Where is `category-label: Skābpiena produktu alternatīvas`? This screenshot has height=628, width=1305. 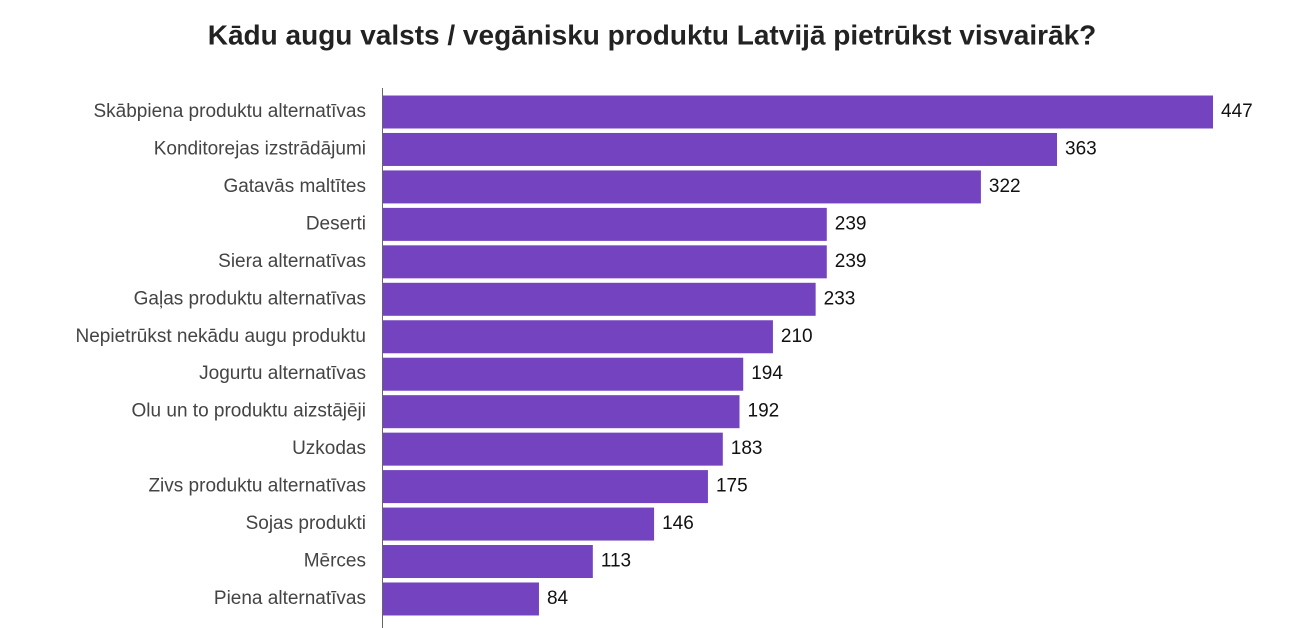
category-label: Skābpiena produktu alternatīvas is located at coordinates (229, 111).